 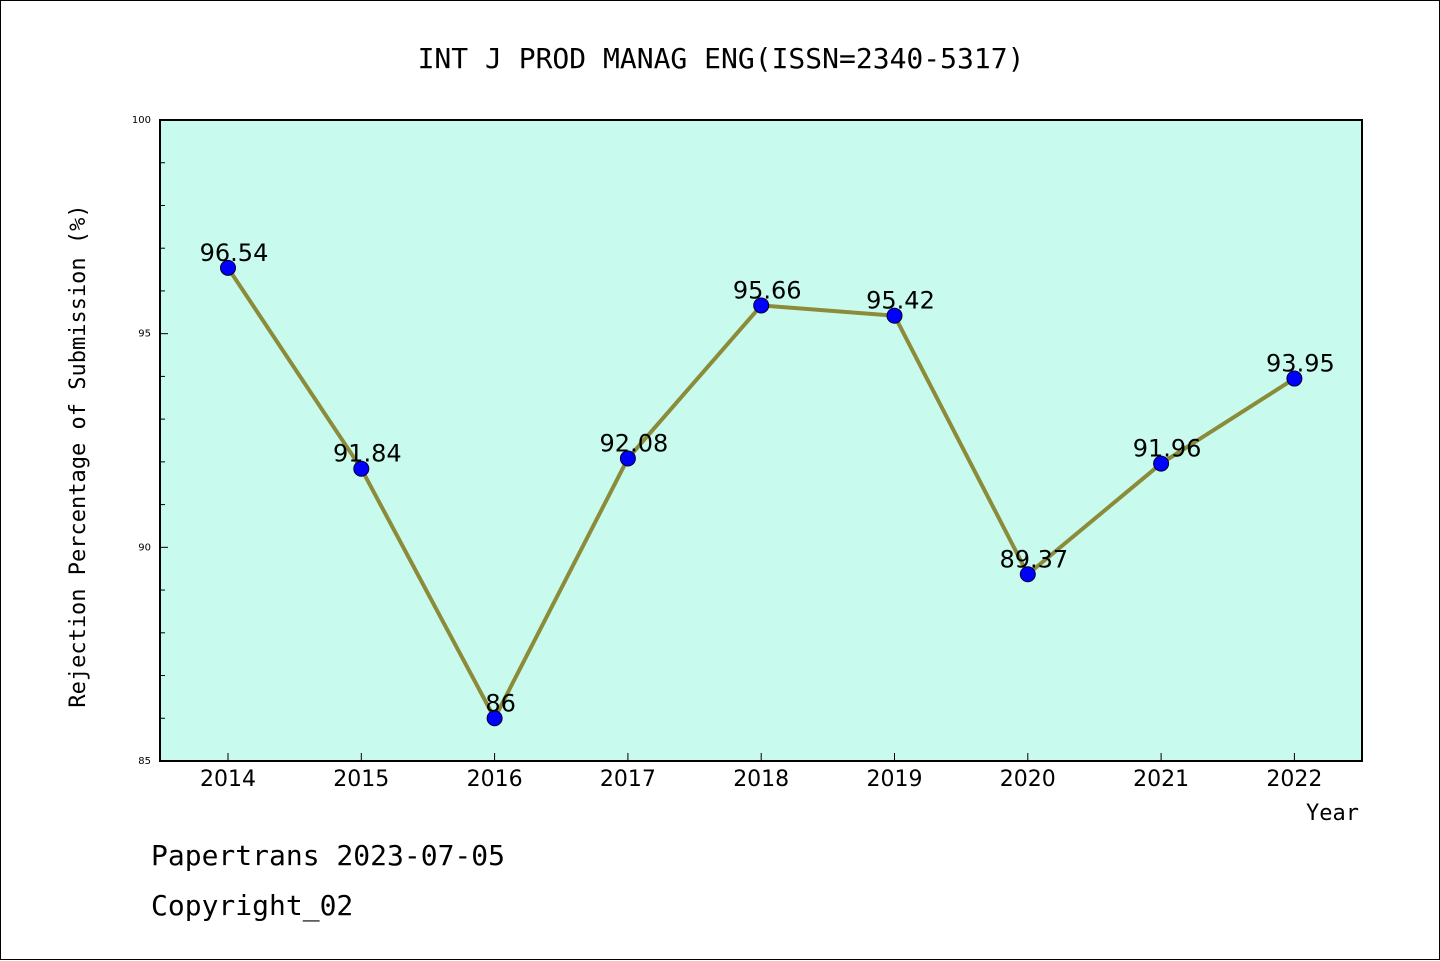 I want to click on y-tick-label: 85, so click(x=144, y=761).